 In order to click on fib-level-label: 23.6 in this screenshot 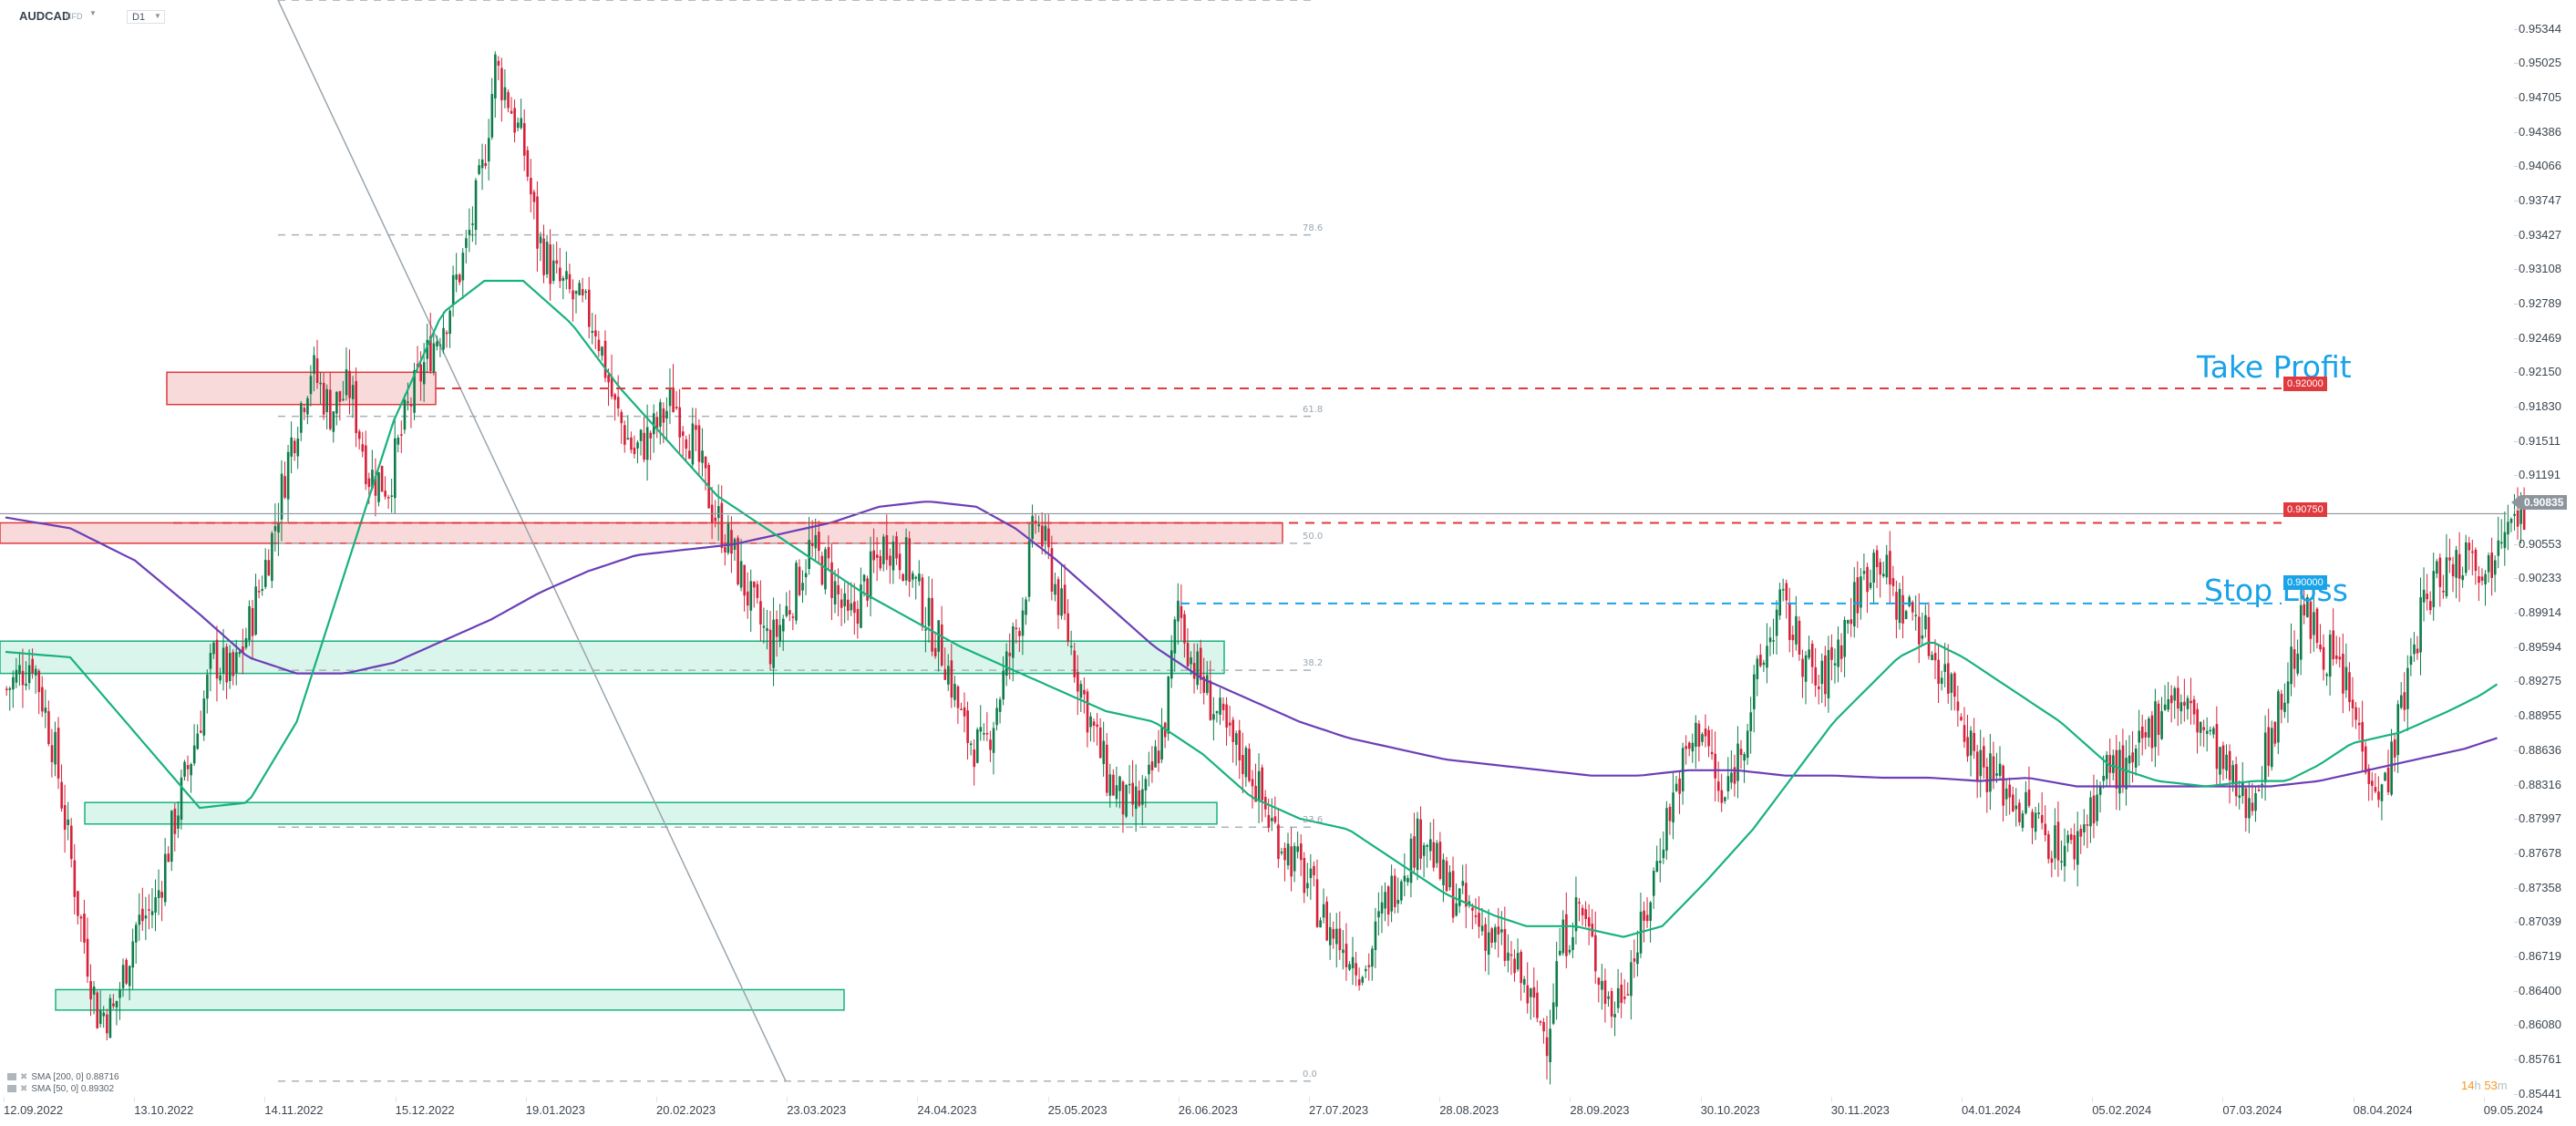, I will do `click(1313, 820)`.